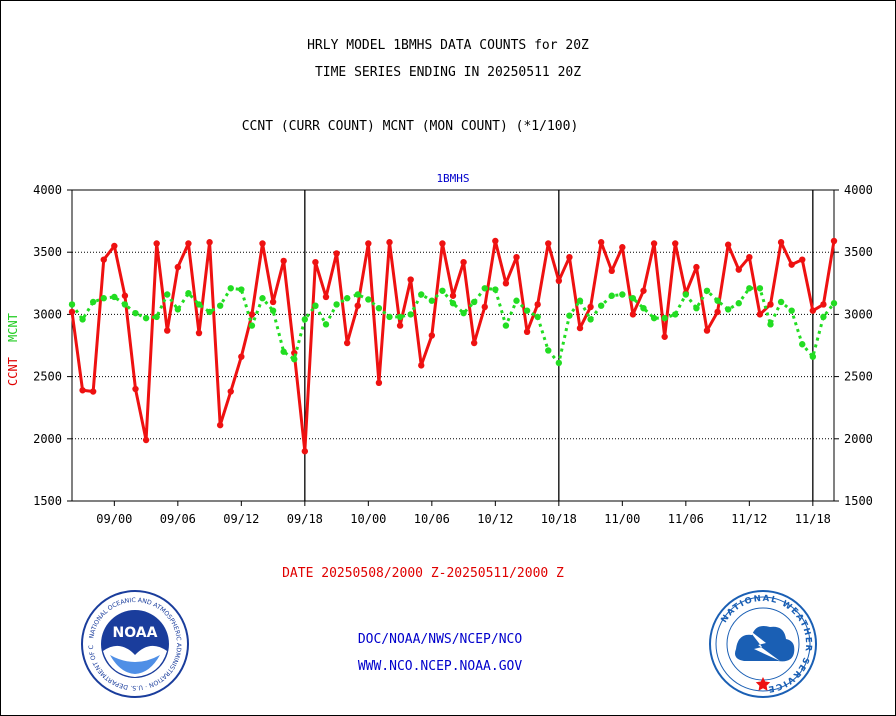 The image size is (896, 716). Describe the element at coordinates (858, 501) in the screenshot. I see `y-tick-label-right: 1500` at that location.